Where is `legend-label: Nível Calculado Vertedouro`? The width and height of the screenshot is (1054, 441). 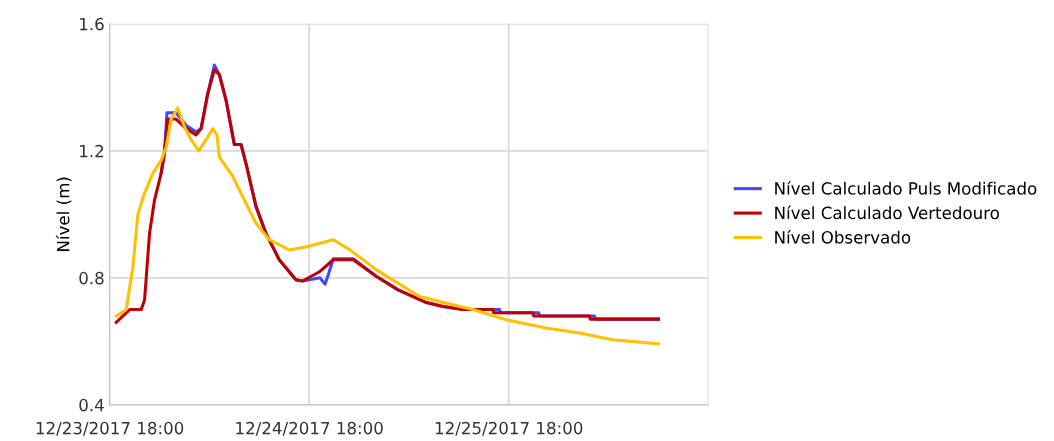
legend-label: Nível Calculado Vertedouro is located at coordinates (887, 212).